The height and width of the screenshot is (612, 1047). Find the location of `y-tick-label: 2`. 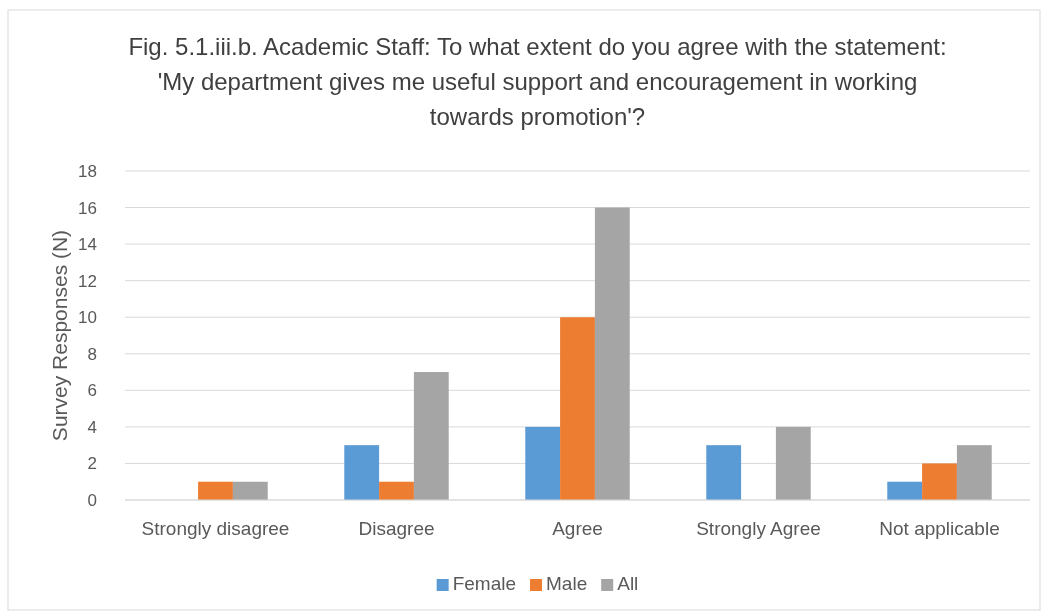

y-tick-label: 2 is located at coordinates (92, 464).